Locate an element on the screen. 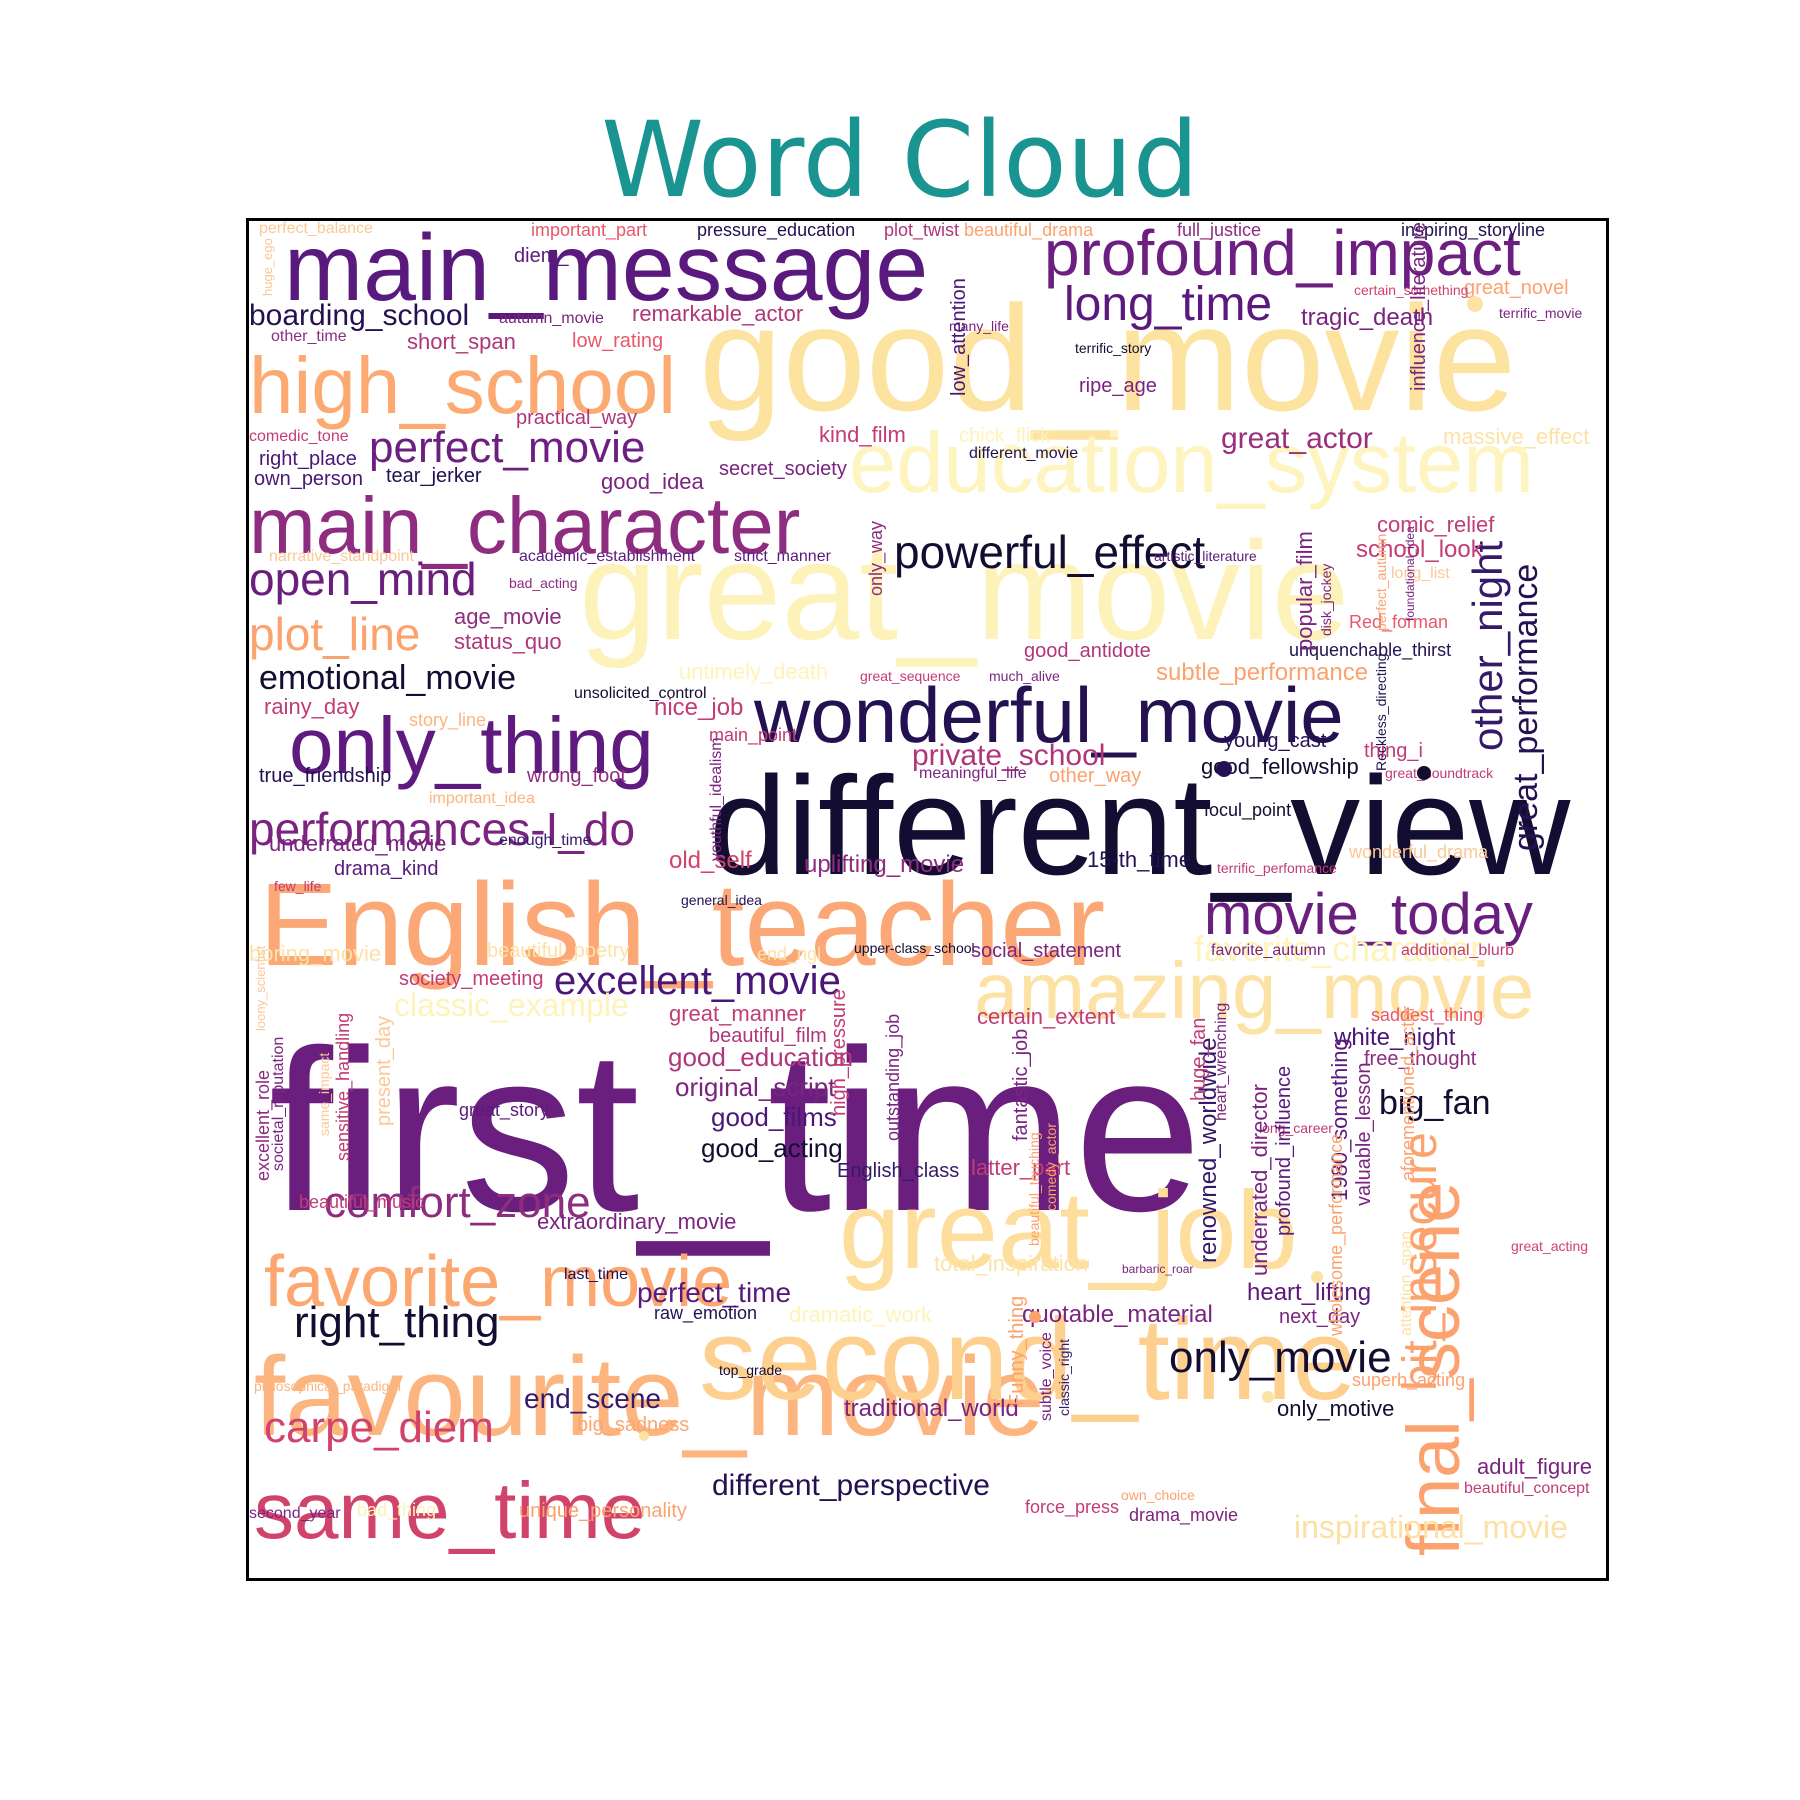  cloud-word: big_sadness is located at coordinates (633, 1425).